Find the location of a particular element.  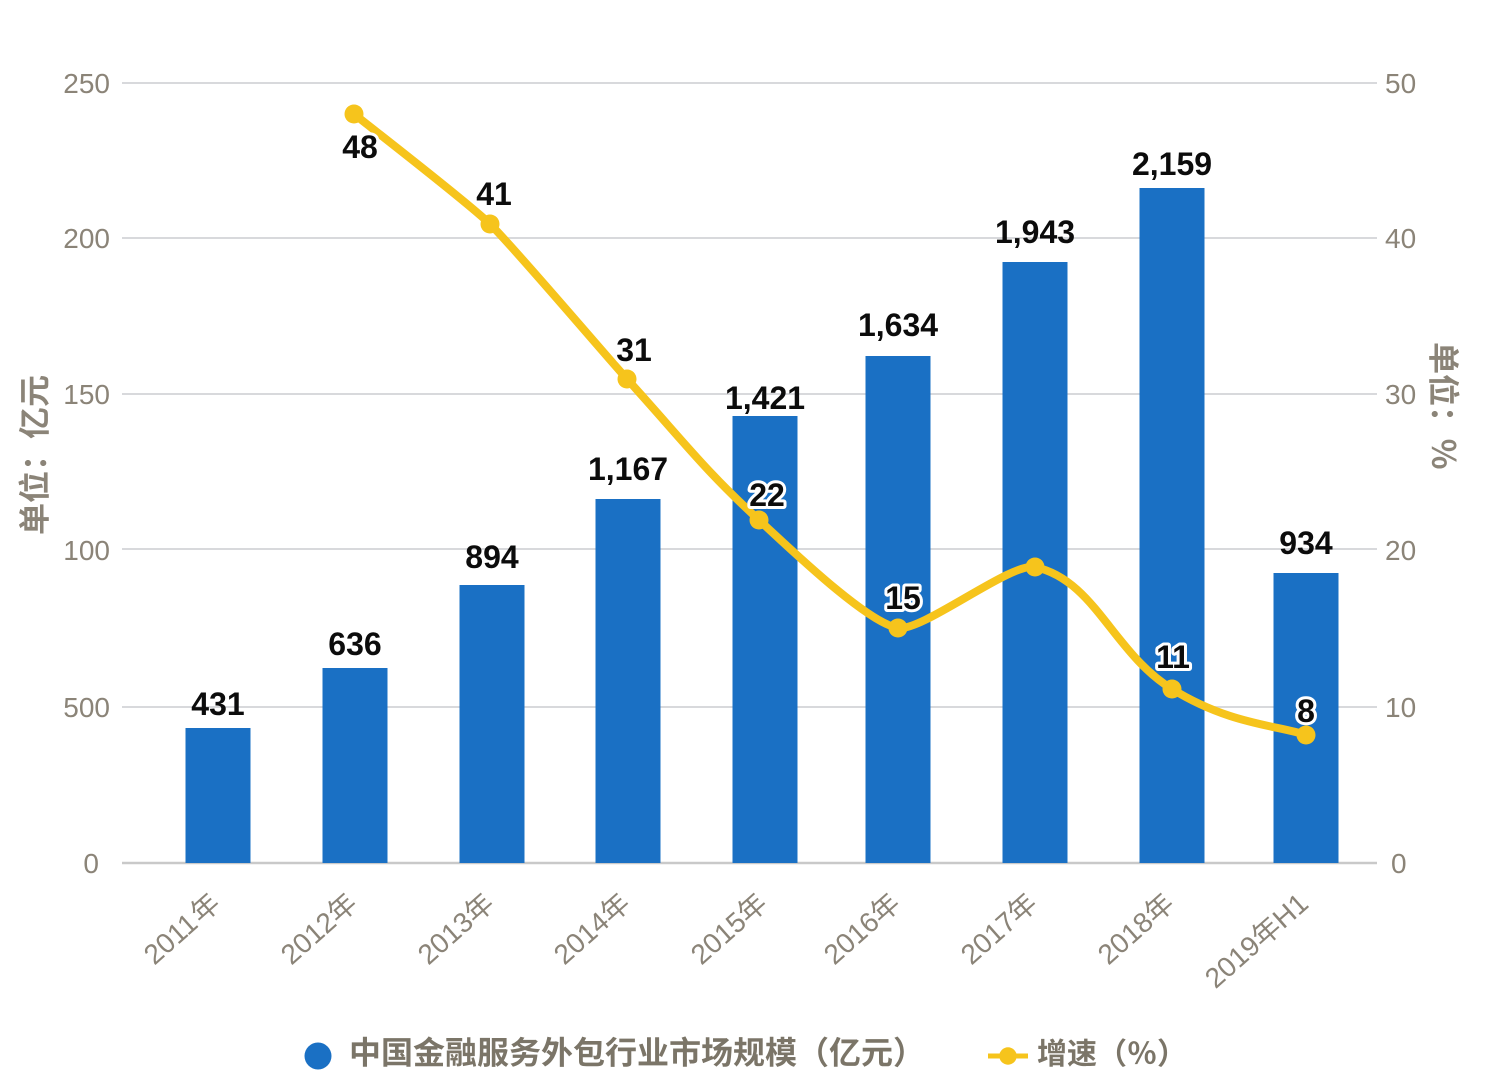

svg-text: 30 is located at coordinates (1400, 394).